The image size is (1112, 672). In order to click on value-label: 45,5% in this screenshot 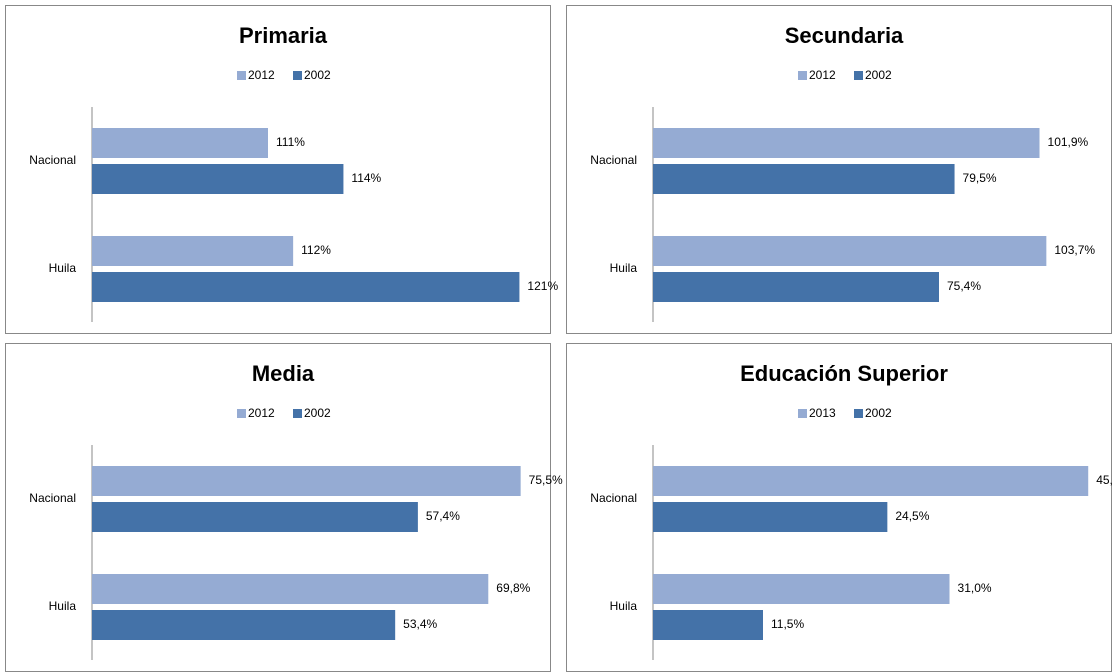, I will do `click(1104, 480)`.